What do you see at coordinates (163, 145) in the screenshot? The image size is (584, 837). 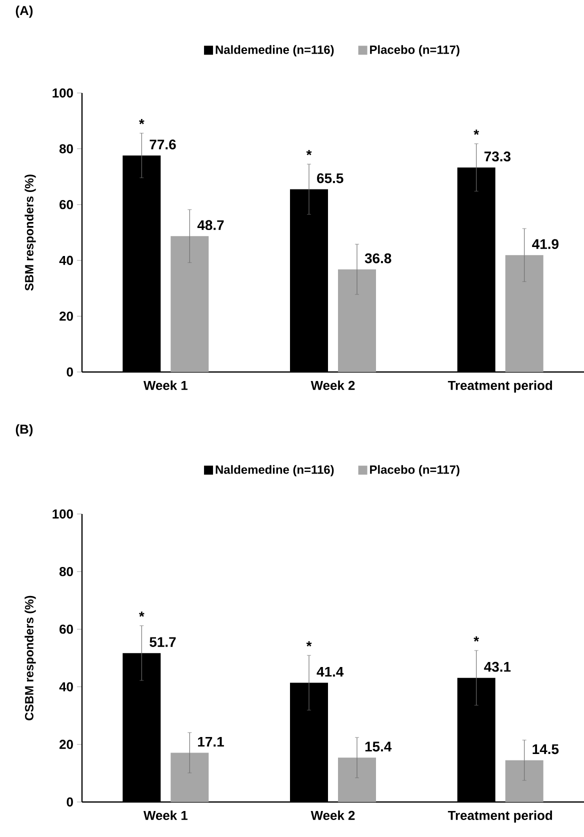 I see `data-label: 77.6` at bounding box center [163, 145].